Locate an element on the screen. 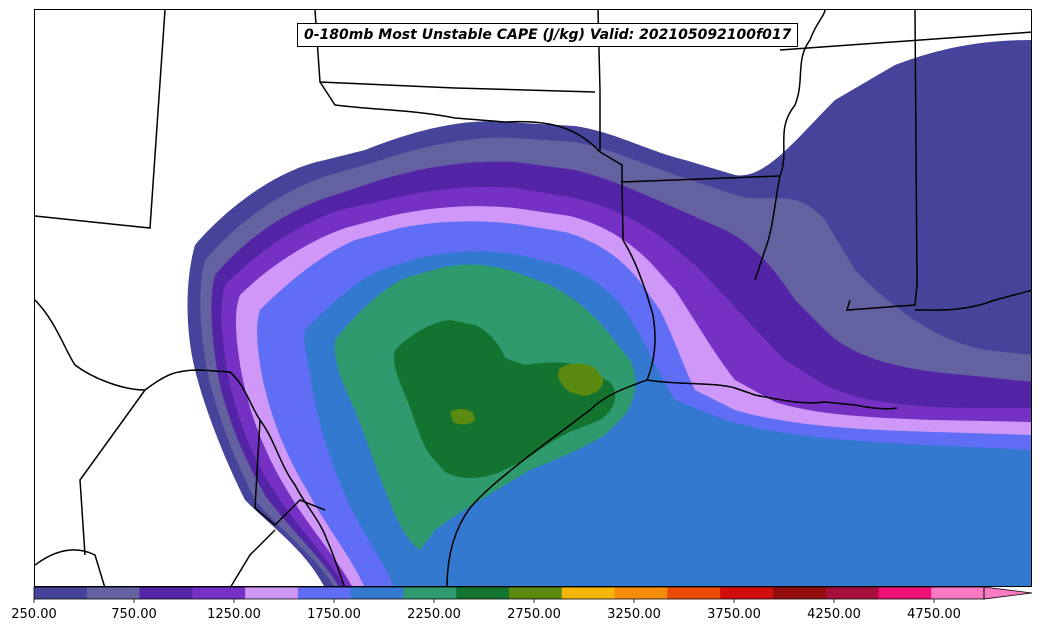  rio-grande is located at coordinates (190, 442).